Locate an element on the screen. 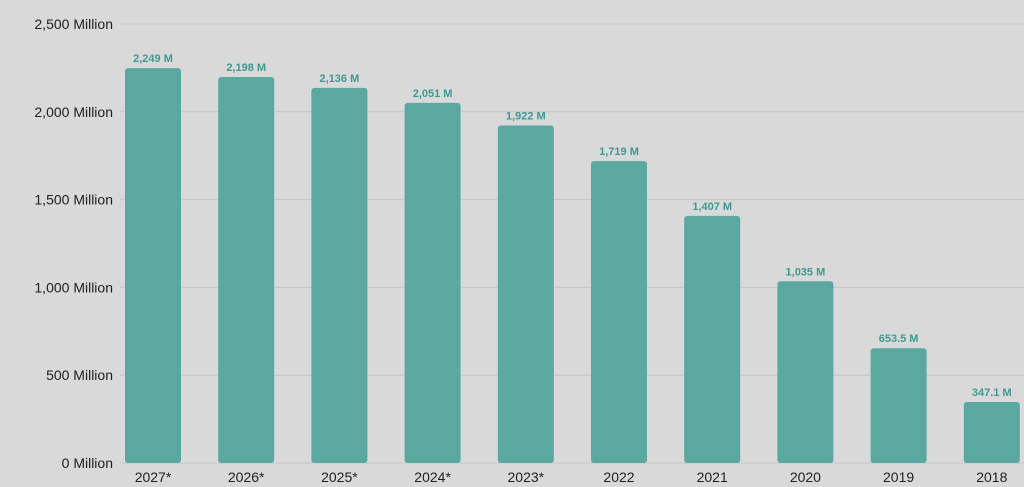  bar-value-label: 347.1 M is located at coordinates (992, 393).